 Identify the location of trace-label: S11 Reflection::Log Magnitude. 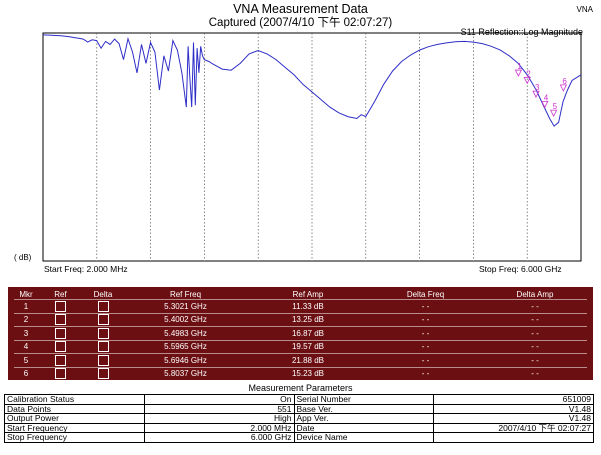
(521, 32).